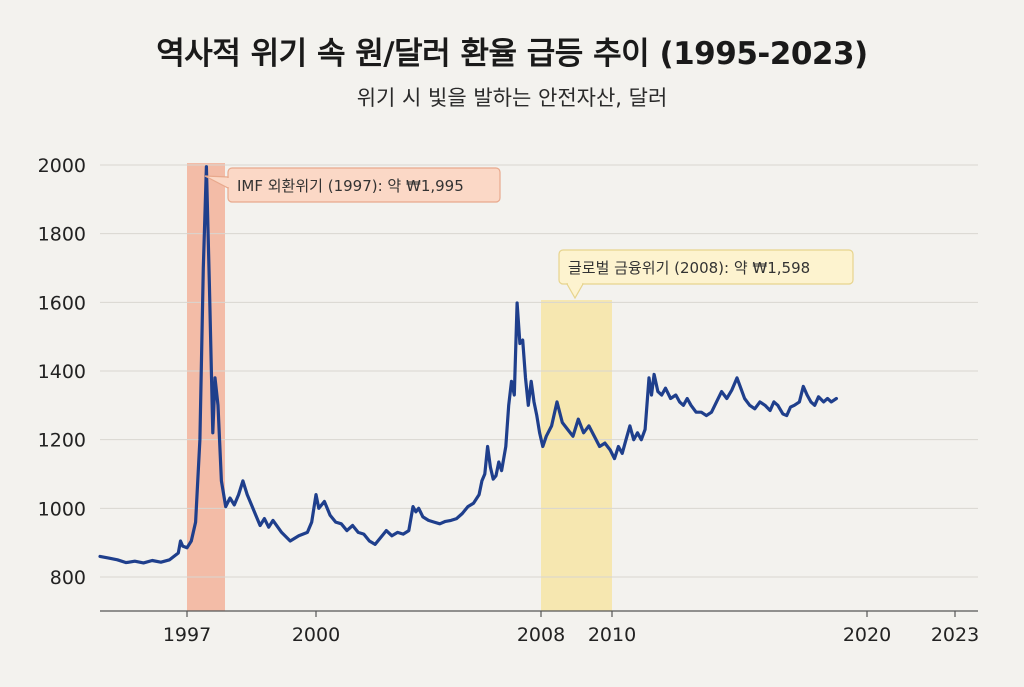 This screenshot has height=687, width=1024. What do you see at coordinates (187, 635) in the screenshot?
I see `x-tick-label: 1997` at bounding box center [187, 635].